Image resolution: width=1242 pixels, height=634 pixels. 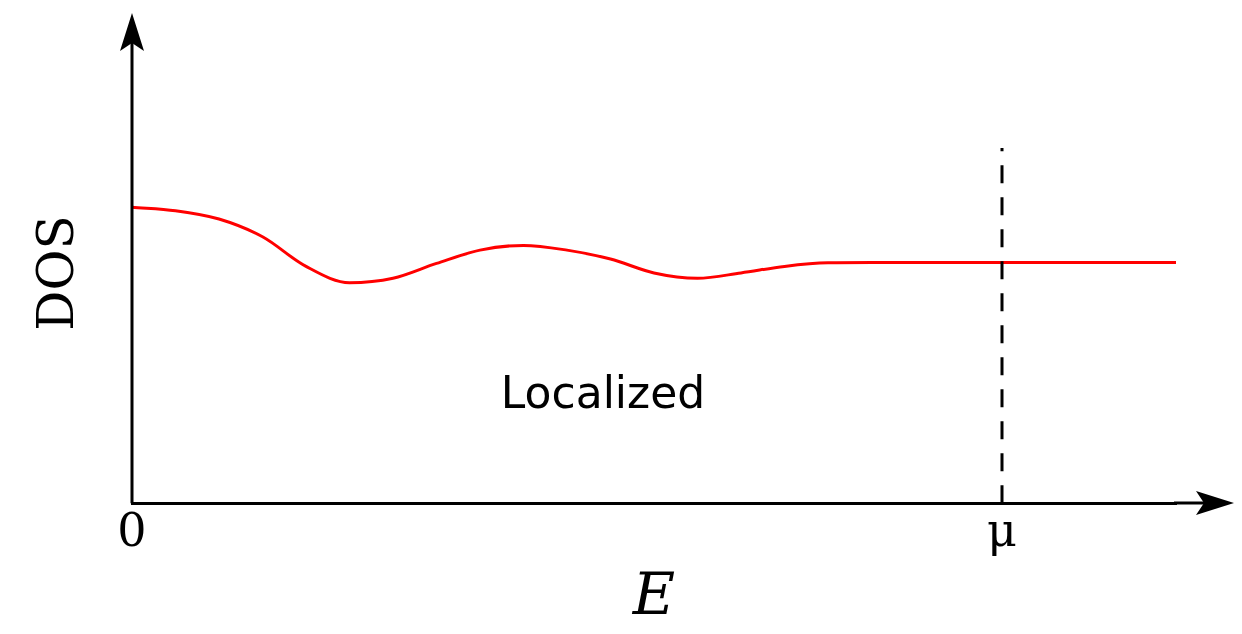 I want to click on y-axis-title: DOS, so click(x=56, y=273).